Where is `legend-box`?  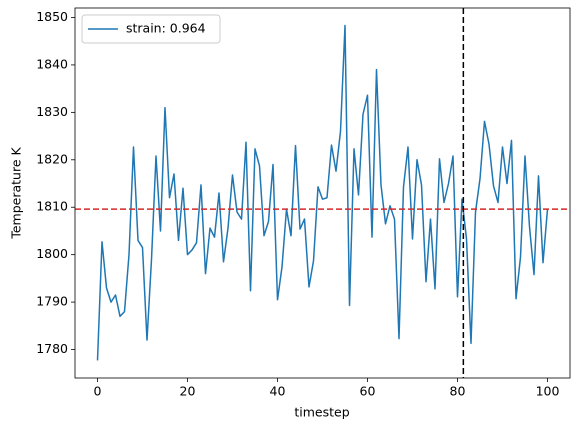
legend-box is located at coordinates (151, 29).